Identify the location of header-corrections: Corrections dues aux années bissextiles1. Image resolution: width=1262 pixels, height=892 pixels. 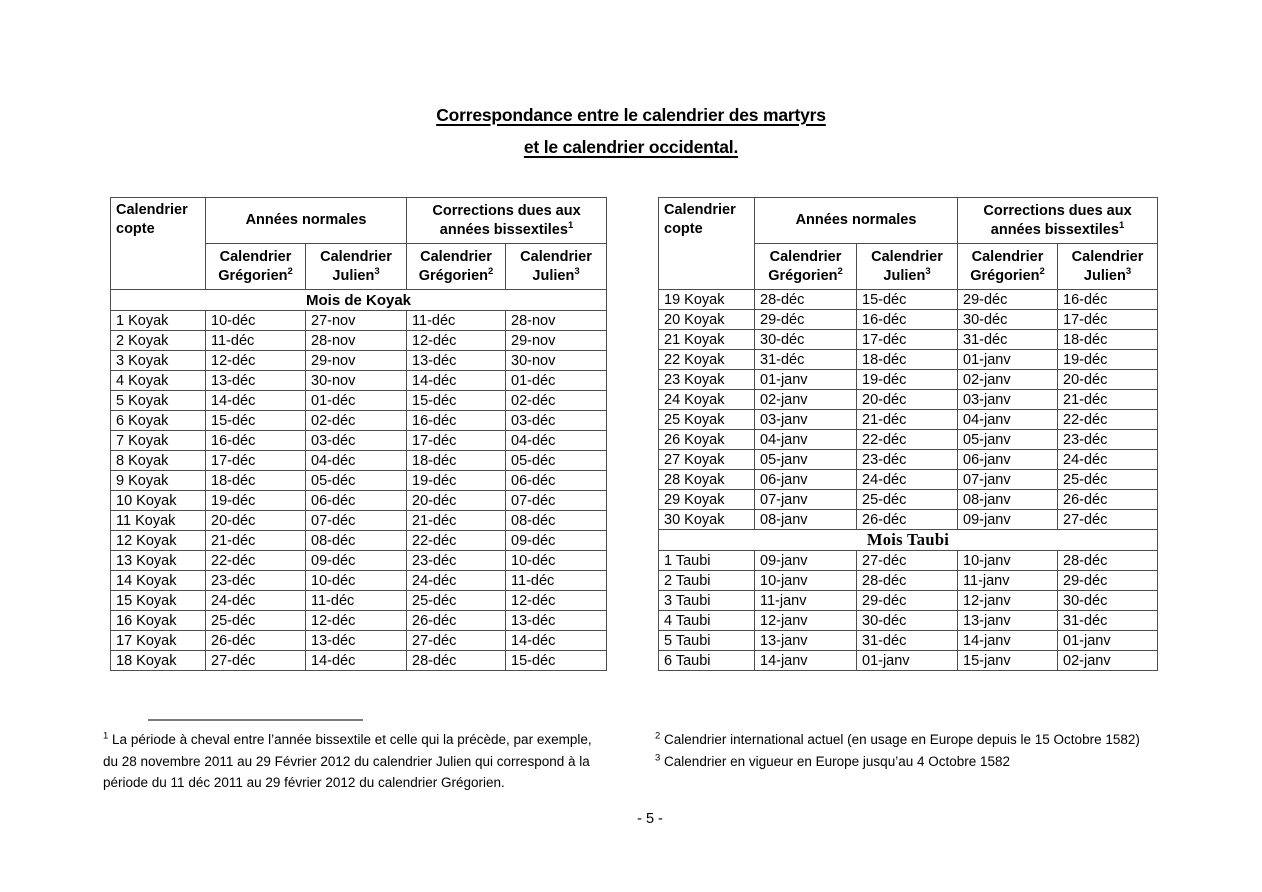
(1058, 220).